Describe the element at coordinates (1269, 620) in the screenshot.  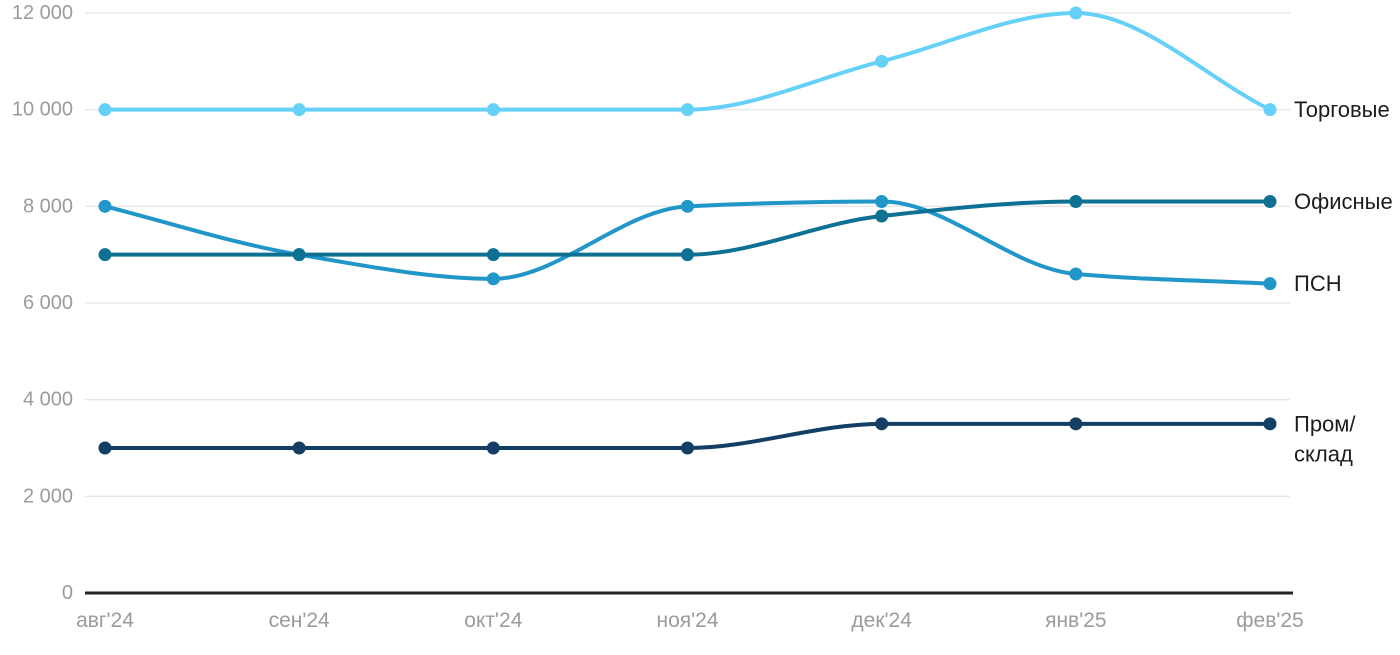
I see `x-axis-tick-label: фев'25` at that location.